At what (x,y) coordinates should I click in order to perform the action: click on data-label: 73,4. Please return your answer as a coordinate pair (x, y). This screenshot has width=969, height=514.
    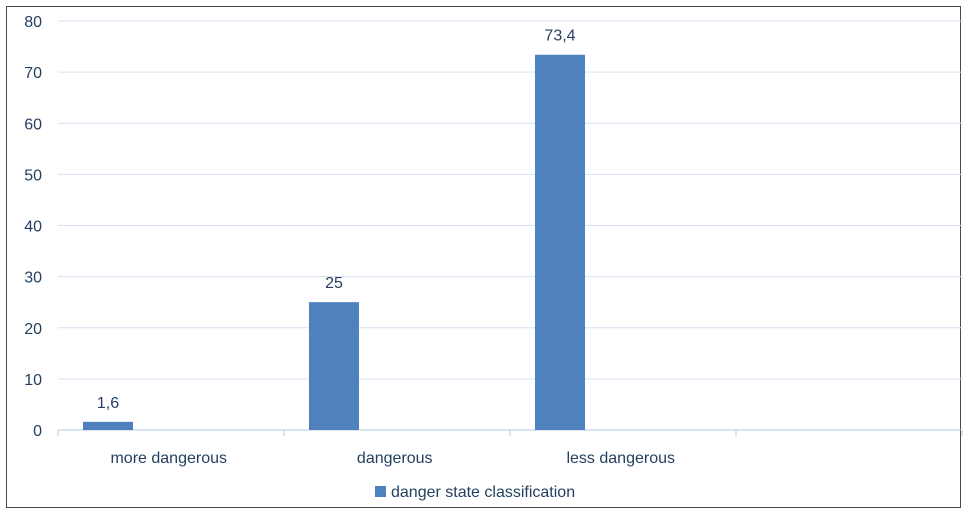
    Looking at the image, I should click on (559, 36).